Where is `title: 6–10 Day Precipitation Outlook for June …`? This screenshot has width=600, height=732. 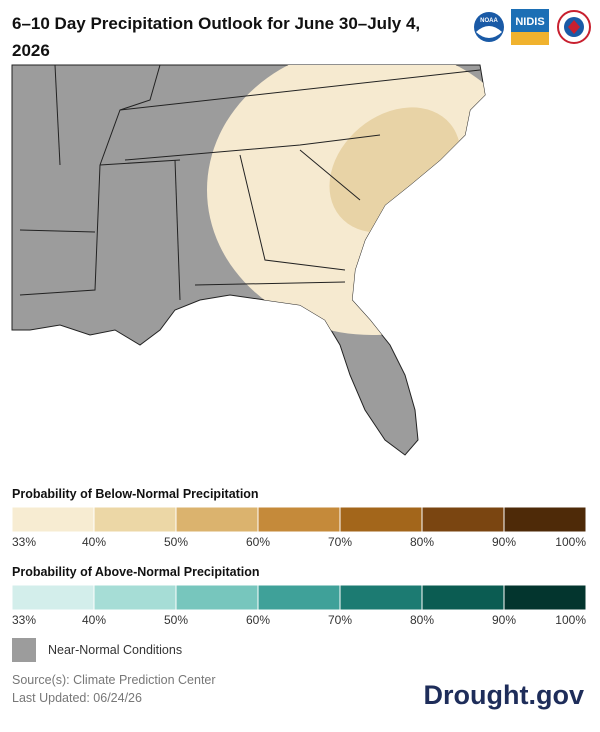 title: 6–10 Day Precipitation Outlook for June … is located at coordinates (216, 37).